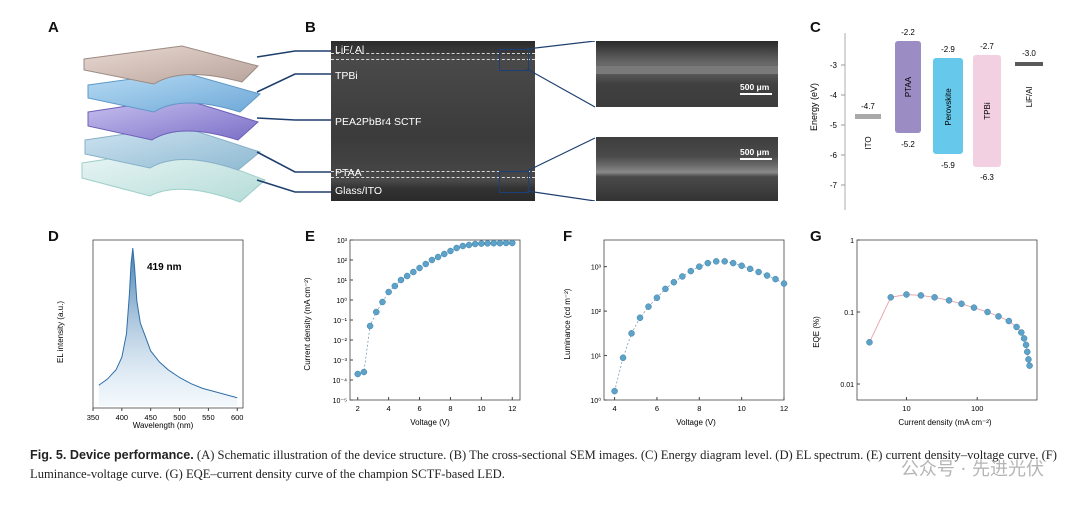 The height and width of the screenshot is (510, 1080). I want to click on band-tpbi, so click(987, 111).